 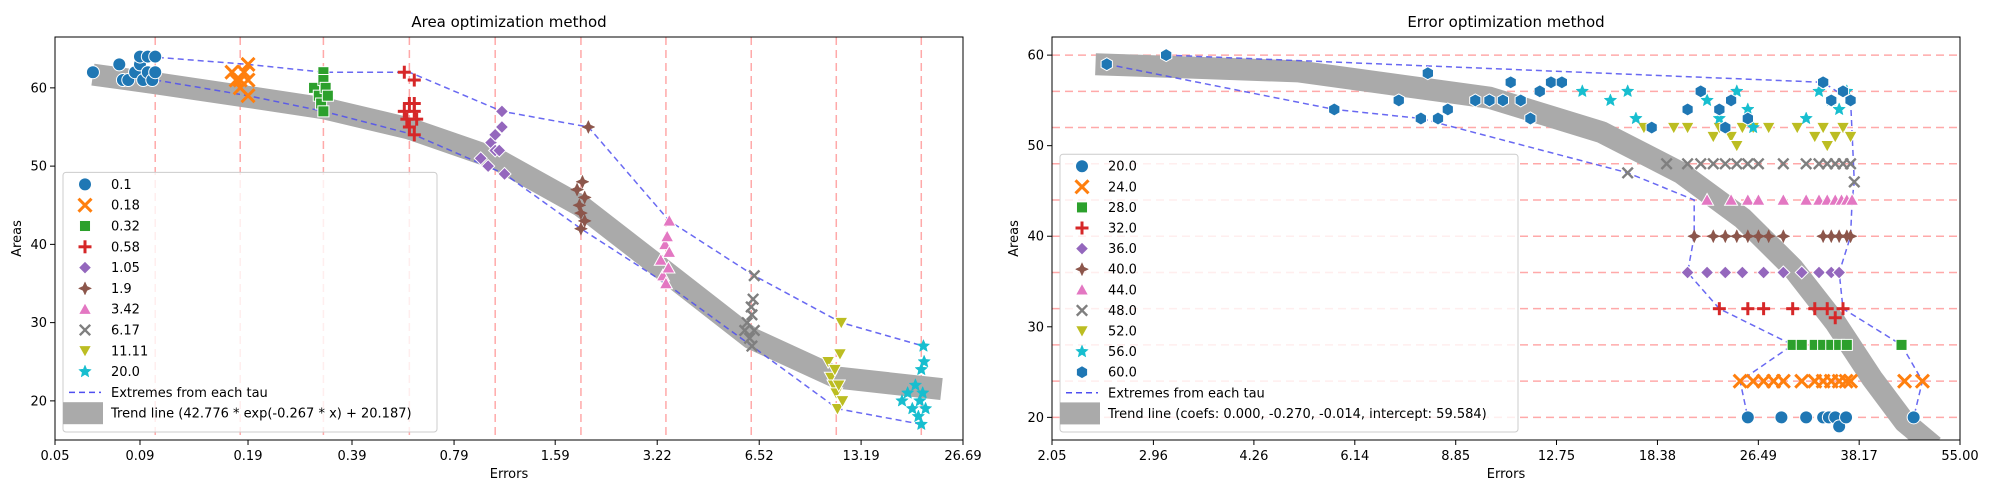 I want to click on legend-label: 28.0, so click(x=1122, y=208).